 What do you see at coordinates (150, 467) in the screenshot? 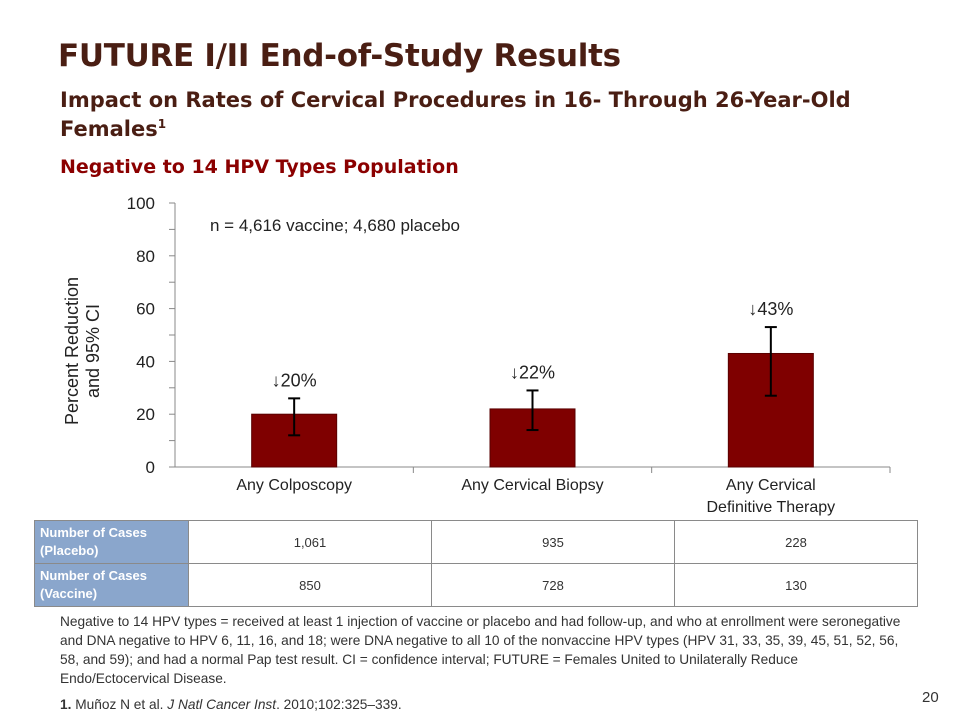
I see `y-tick-label: 0` at bounding box center [150, 467].